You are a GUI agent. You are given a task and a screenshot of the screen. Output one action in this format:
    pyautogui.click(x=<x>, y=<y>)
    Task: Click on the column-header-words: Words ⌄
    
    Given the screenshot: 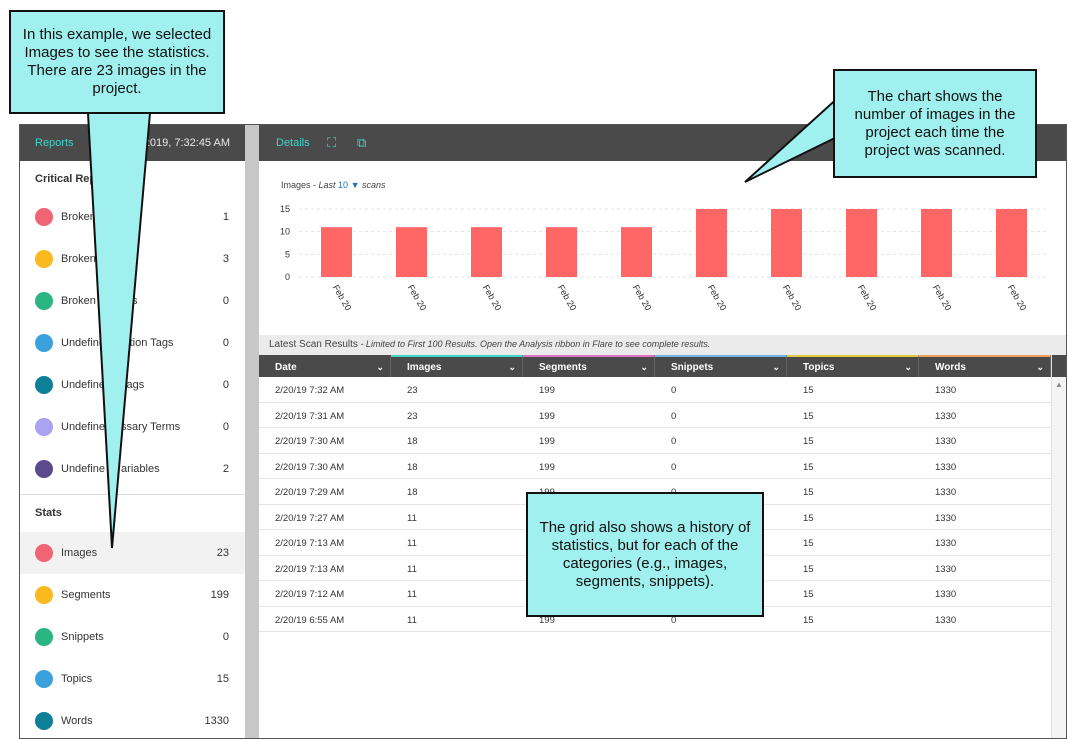 What is the action you would take?
    pyautogui.click(x=985, y=366)
    